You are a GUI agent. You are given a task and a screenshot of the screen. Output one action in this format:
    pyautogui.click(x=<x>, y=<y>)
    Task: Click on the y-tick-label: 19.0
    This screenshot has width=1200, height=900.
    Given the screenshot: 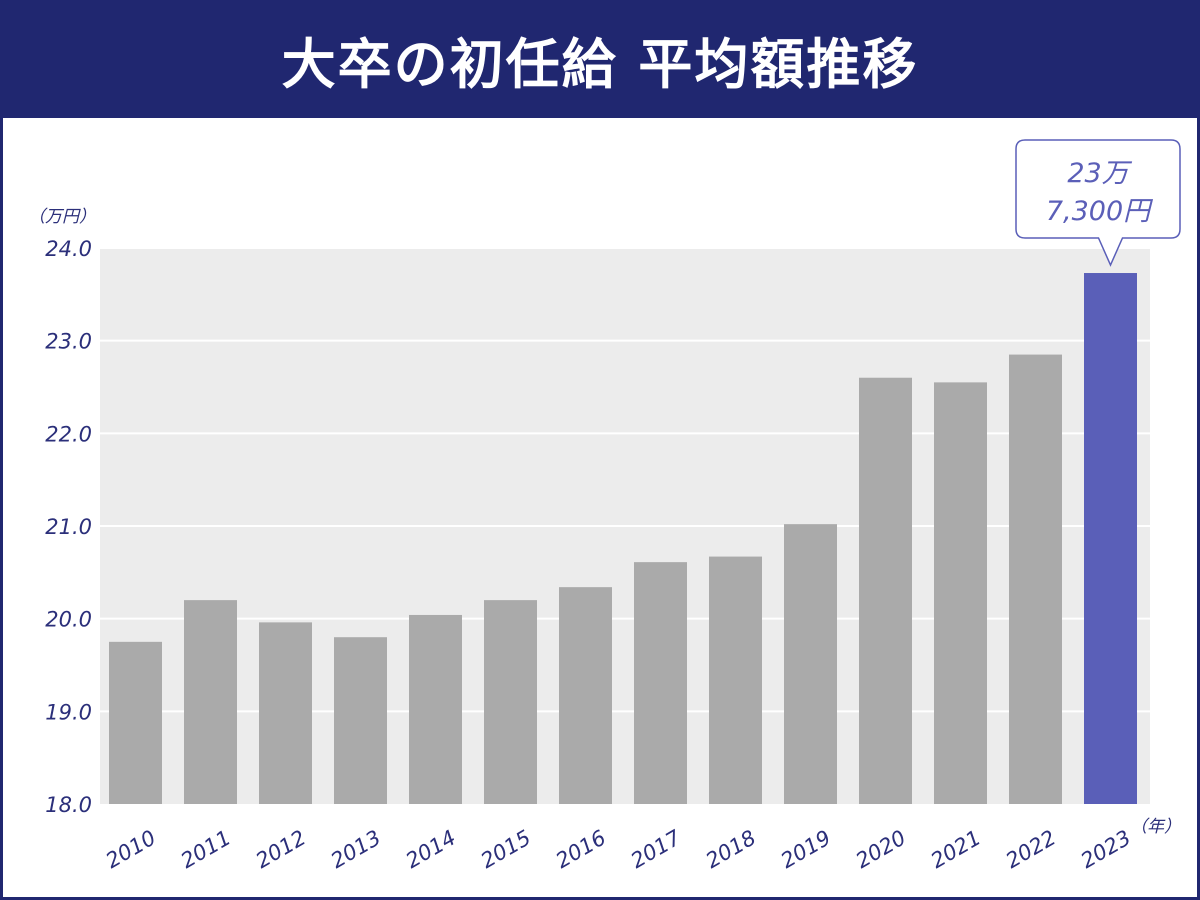 What is the action you would take?
    pyautogui.click(x=68, y=712)
    